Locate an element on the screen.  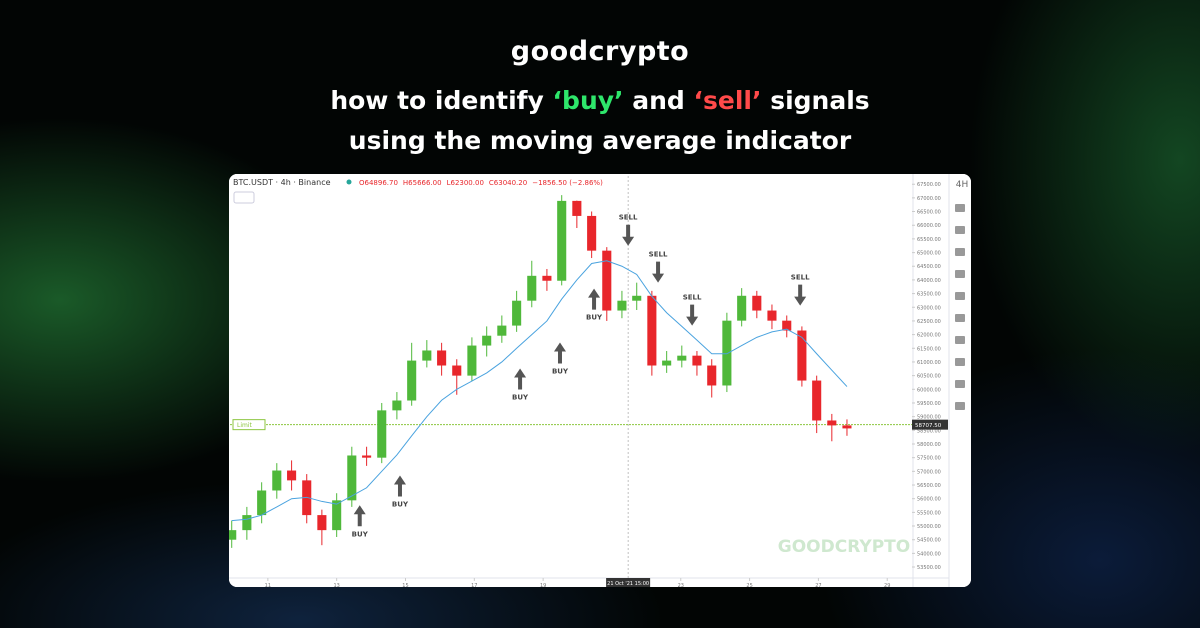
collapse-button is located at coordinates (244, 197).